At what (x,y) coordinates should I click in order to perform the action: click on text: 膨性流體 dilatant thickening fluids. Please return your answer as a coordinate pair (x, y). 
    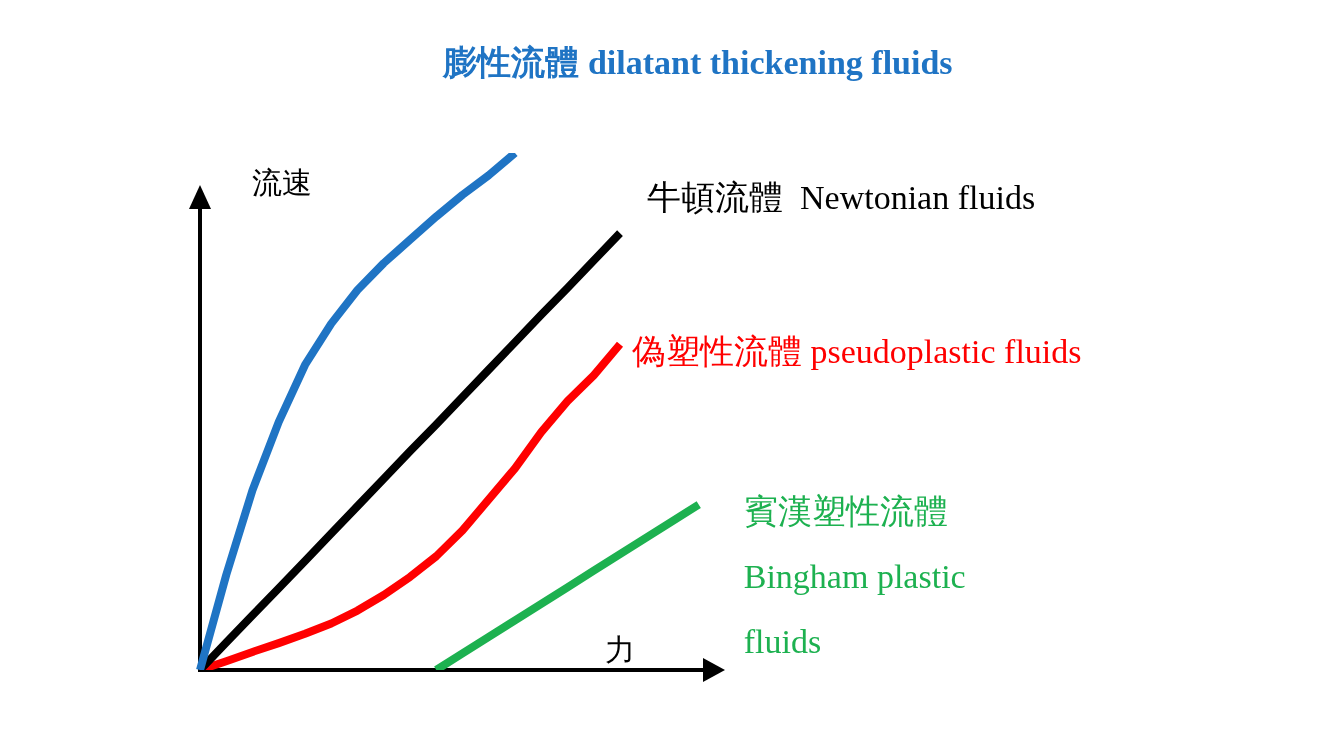
    Looking at the image, I should click on (697, 62).